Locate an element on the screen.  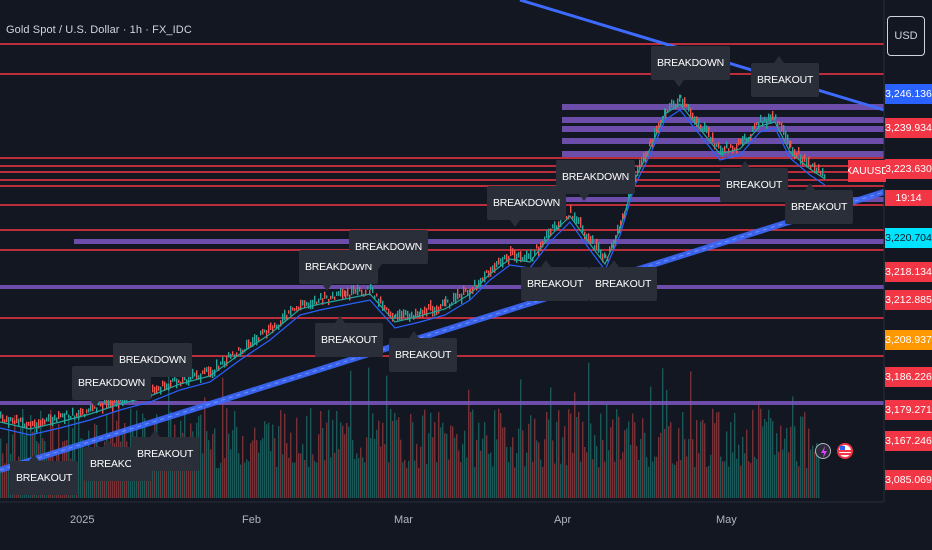
lightning-icon is located at coordinates (823, 451).